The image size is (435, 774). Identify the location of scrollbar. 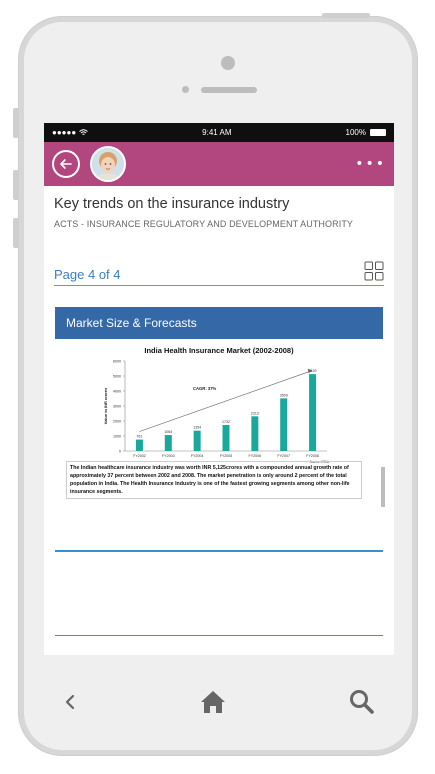
(383, 487).